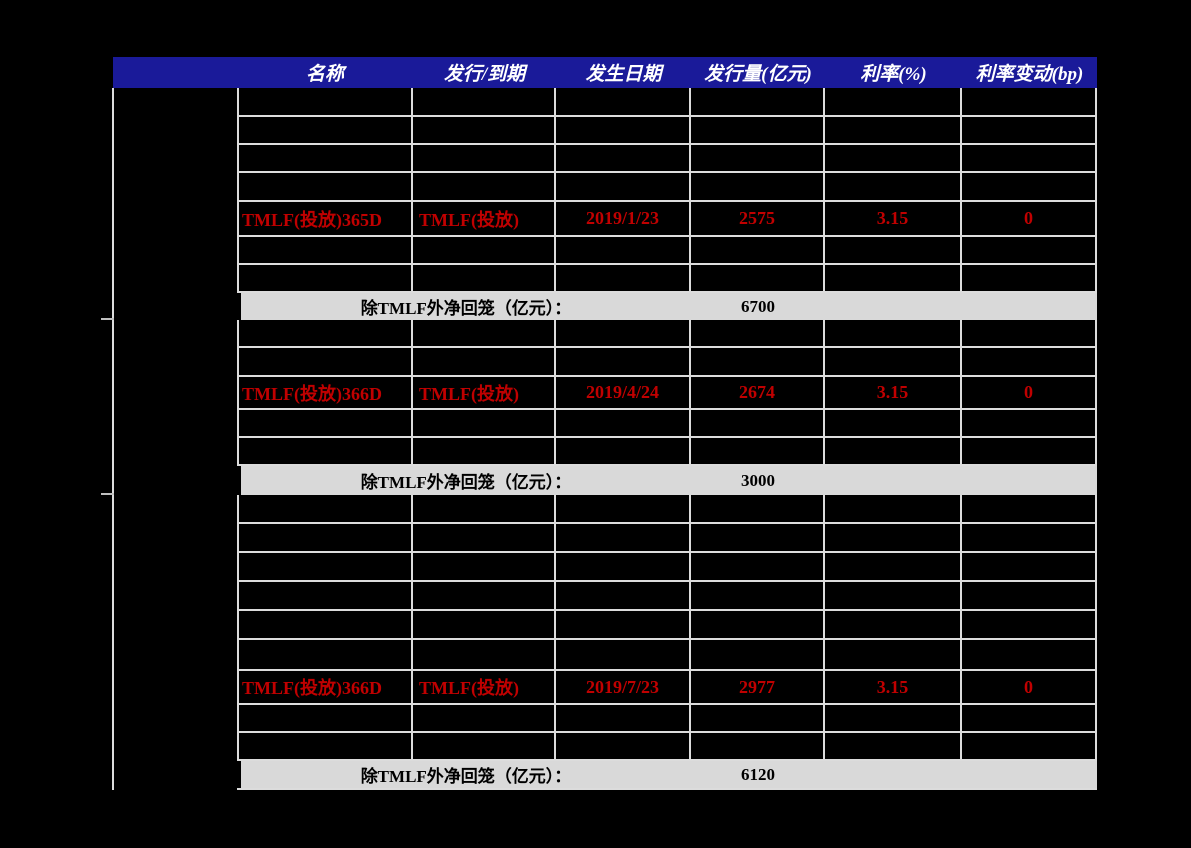 Image resolution: width=1191 pixels, height=848 pixels. I want to click on tmlf-volume-cell: 2977, so click(758, 688).